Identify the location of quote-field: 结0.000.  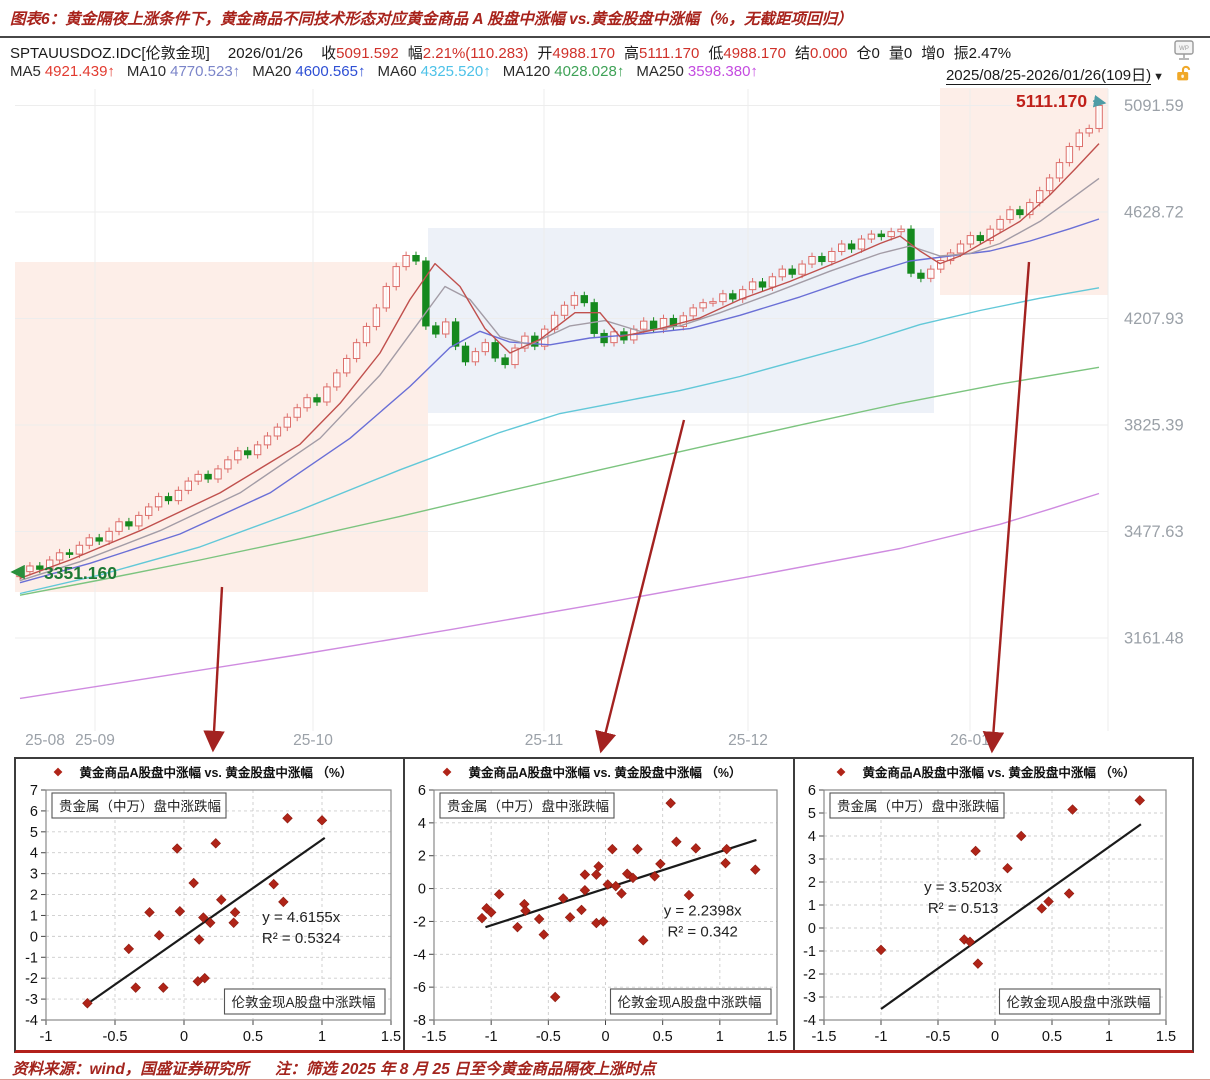
(821, 53).